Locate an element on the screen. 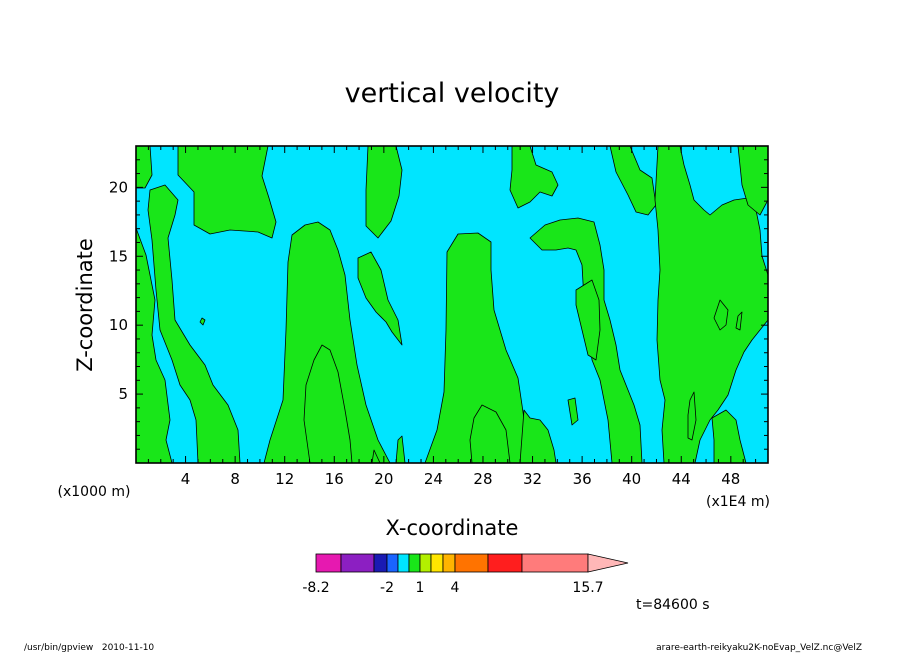 The image size is (904, 654). colorbar-label: 15.7 is located at coordinates (587, 588).